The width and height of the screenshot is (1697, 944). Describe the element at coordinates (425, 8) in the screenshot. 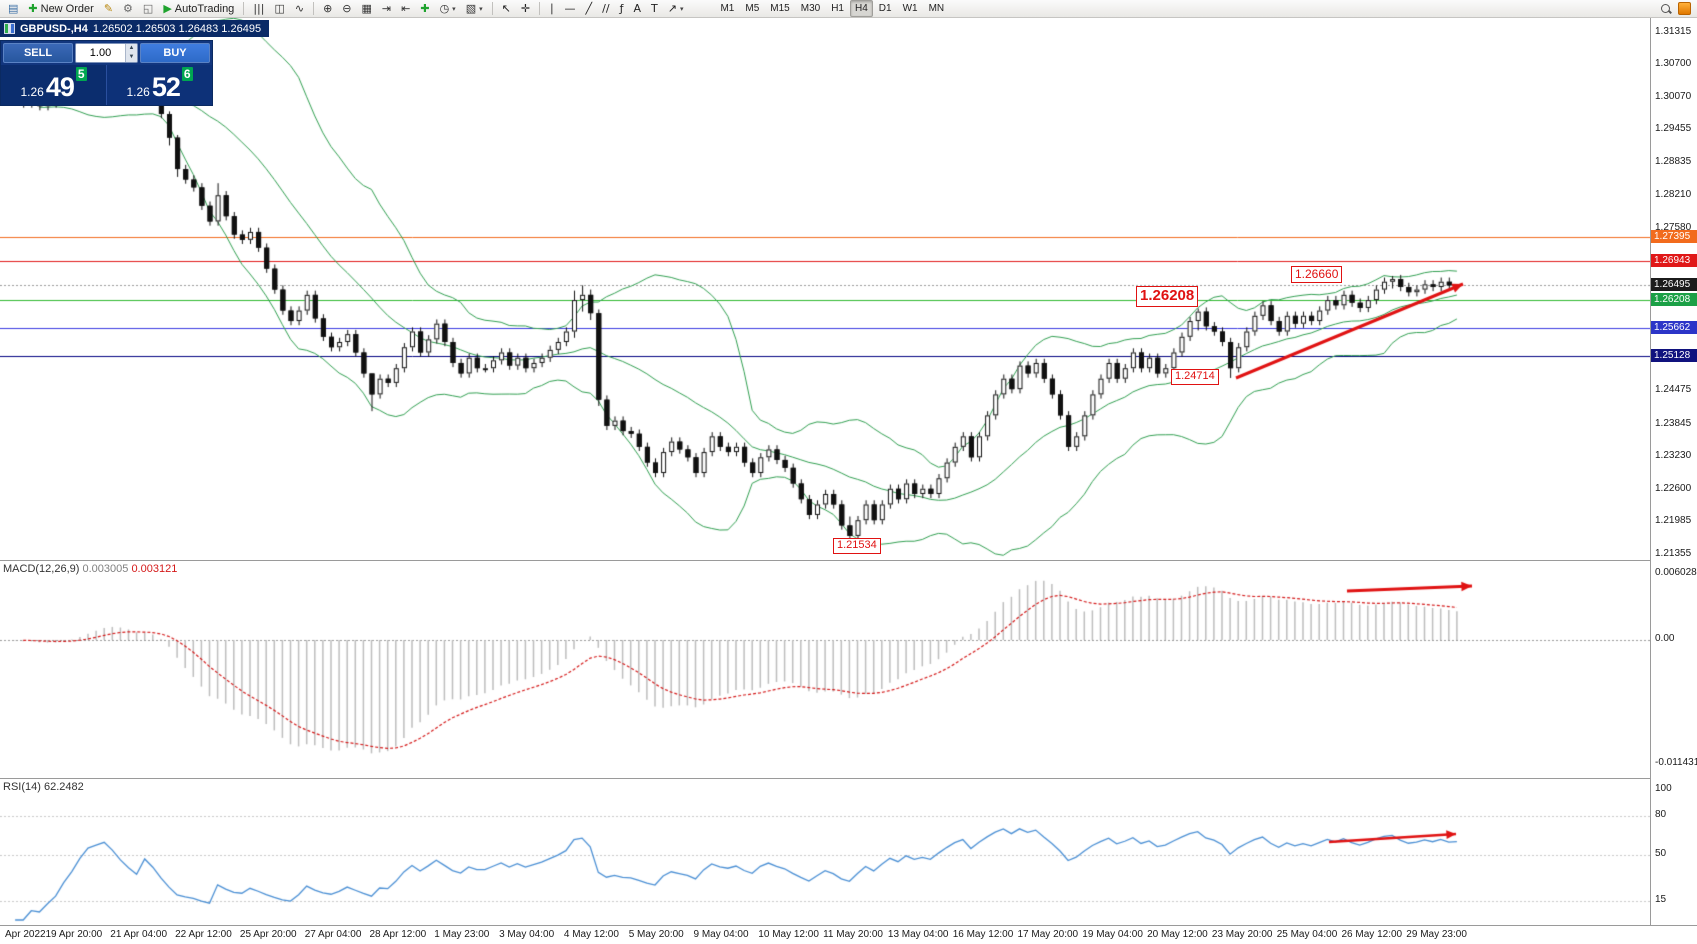

I see `indicators-icon: ✚` at that location.